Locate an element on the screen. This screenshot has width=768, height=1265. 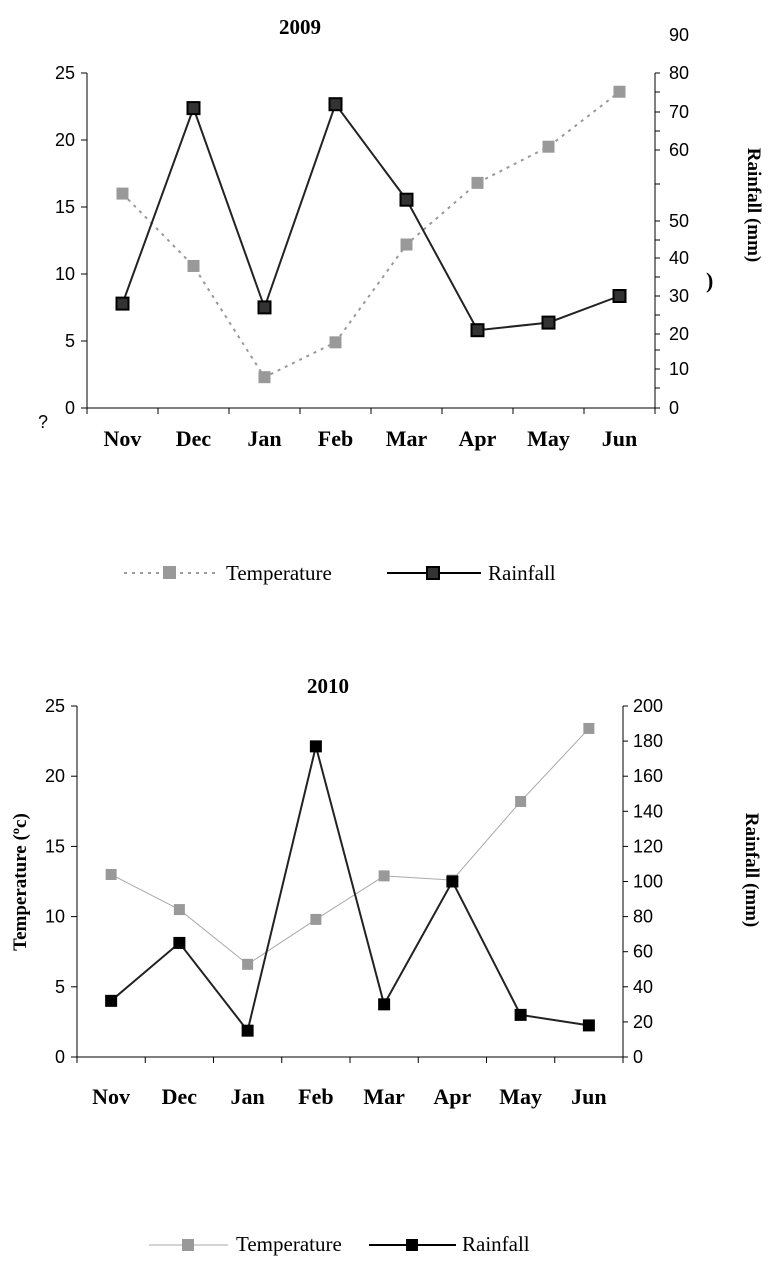
right-tick-label: 180 is located at coordinates (648, 741).